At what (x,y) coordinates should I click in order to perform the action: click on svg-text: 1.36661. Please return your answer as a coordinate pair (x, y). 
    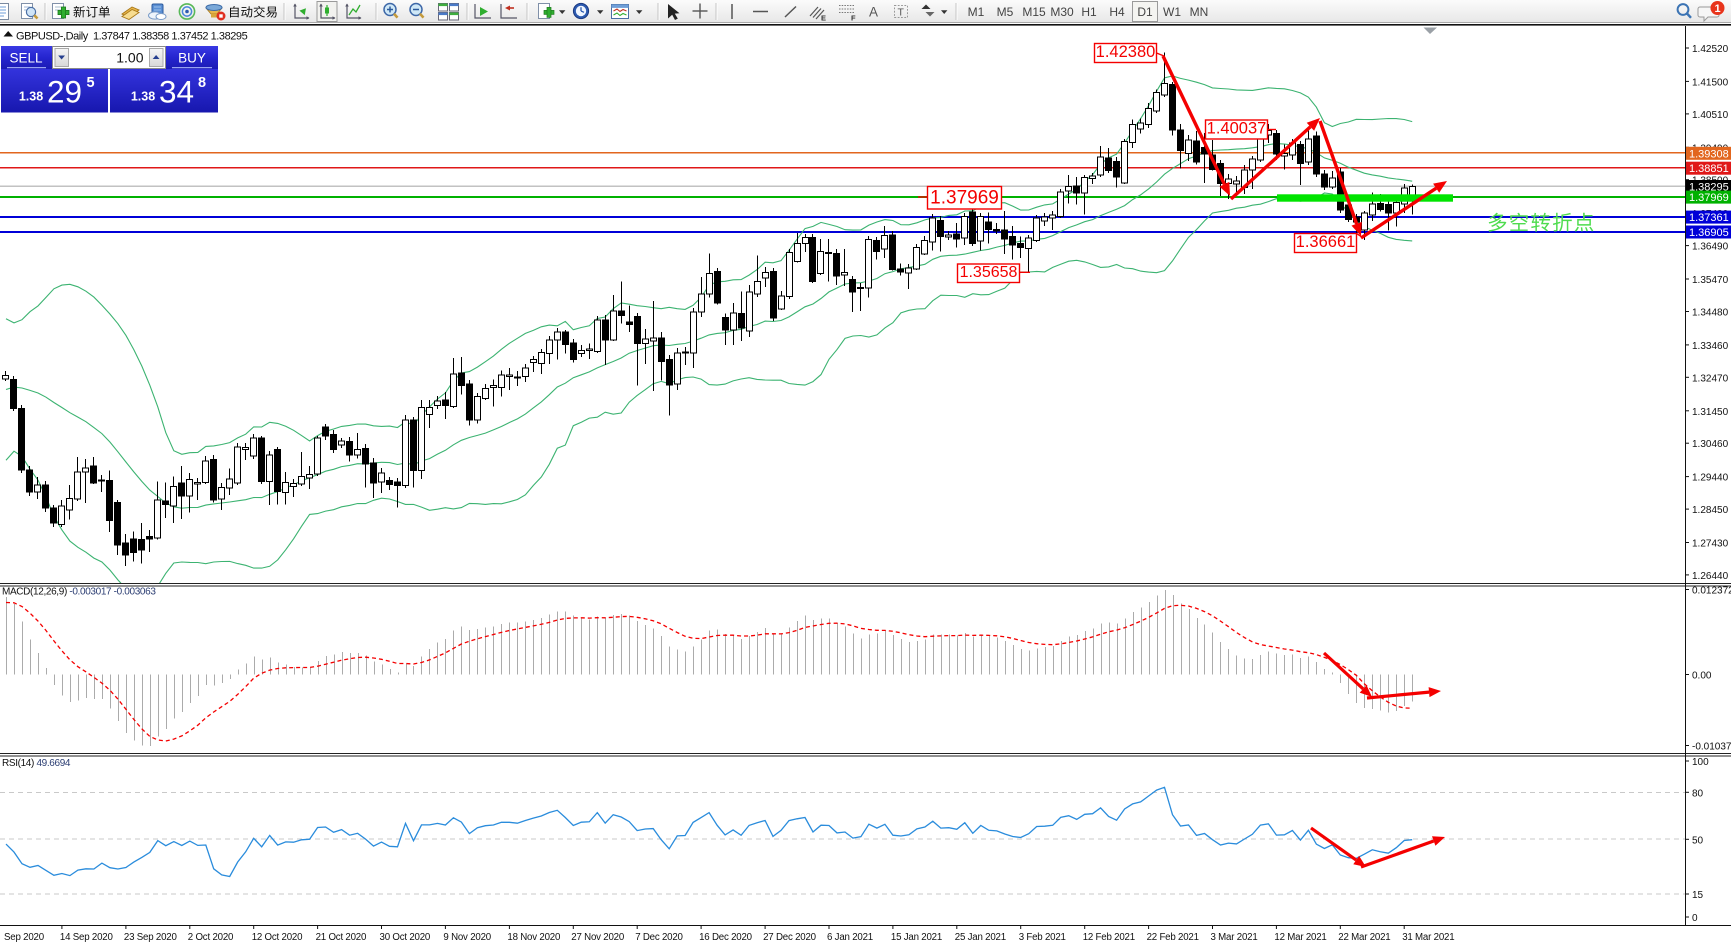
    Looking at the image, I should click on (1326, 242).